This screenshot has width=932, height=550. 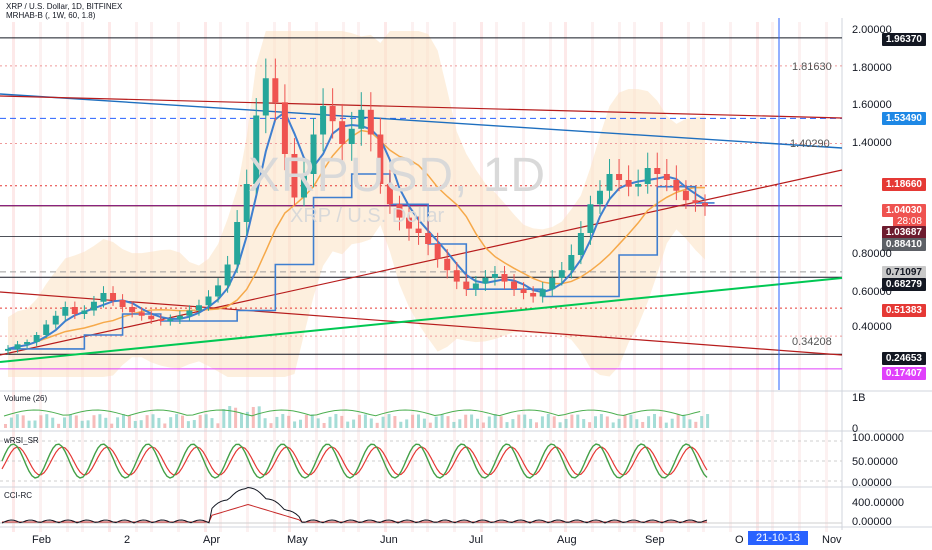 What do you see at coordinates (855, 429) in the screenshot?
I see `volume-tick-bottom: 0` at bounding box center [855, 429].